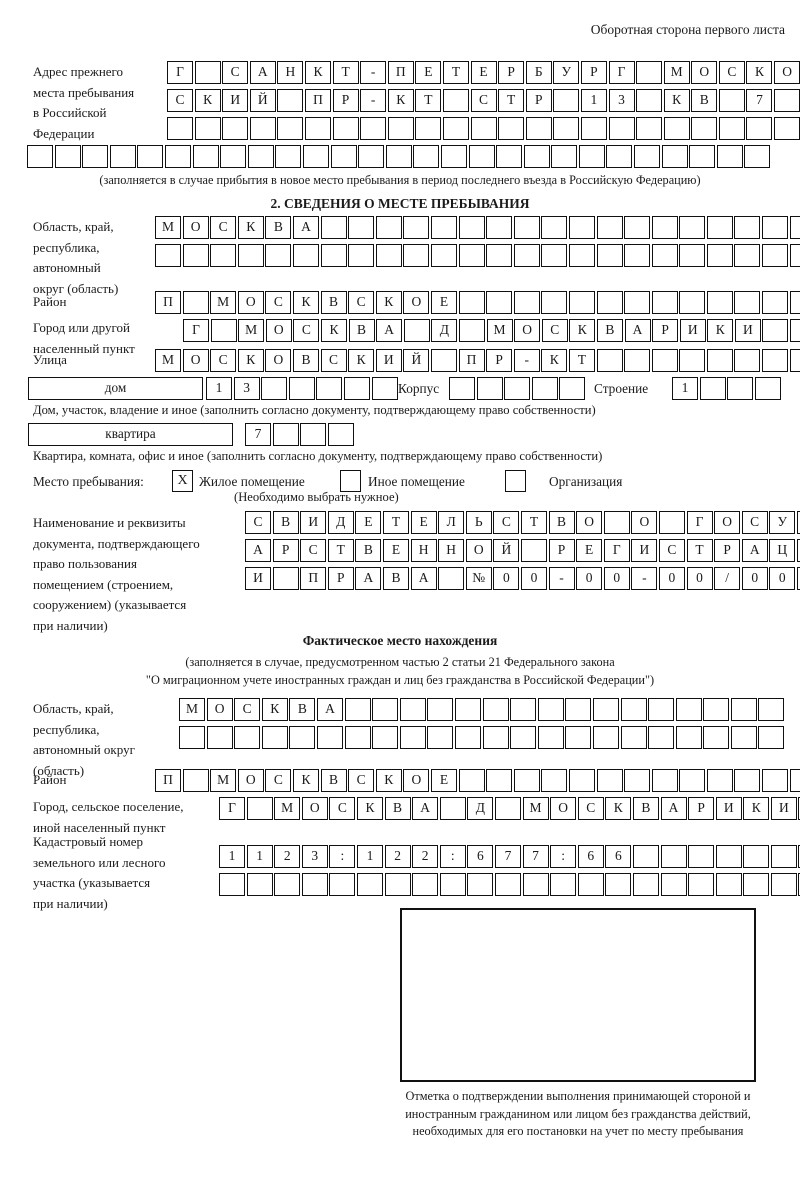  What do you see at coordinates (483, 72) in the screenshot?
I see `char-cell: Е` at bounding box center [483, 72].